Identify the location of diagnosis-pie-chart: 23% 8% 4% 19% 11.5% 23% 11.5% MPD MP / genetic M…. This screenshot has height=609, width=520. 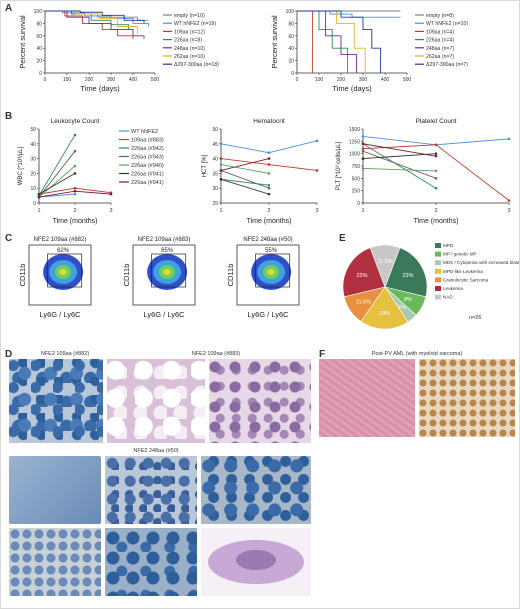
(430, 286).